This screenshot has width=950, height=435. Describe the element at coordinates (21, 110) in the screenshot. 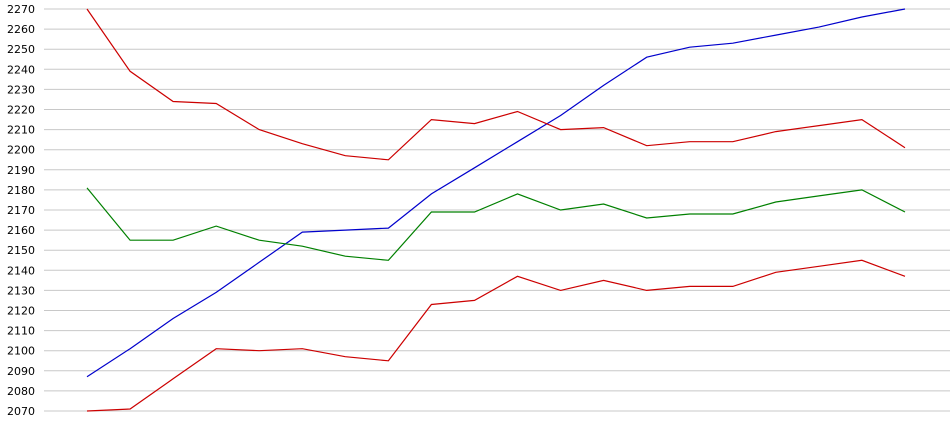

I see `y-tick-label: 2220` at that location.